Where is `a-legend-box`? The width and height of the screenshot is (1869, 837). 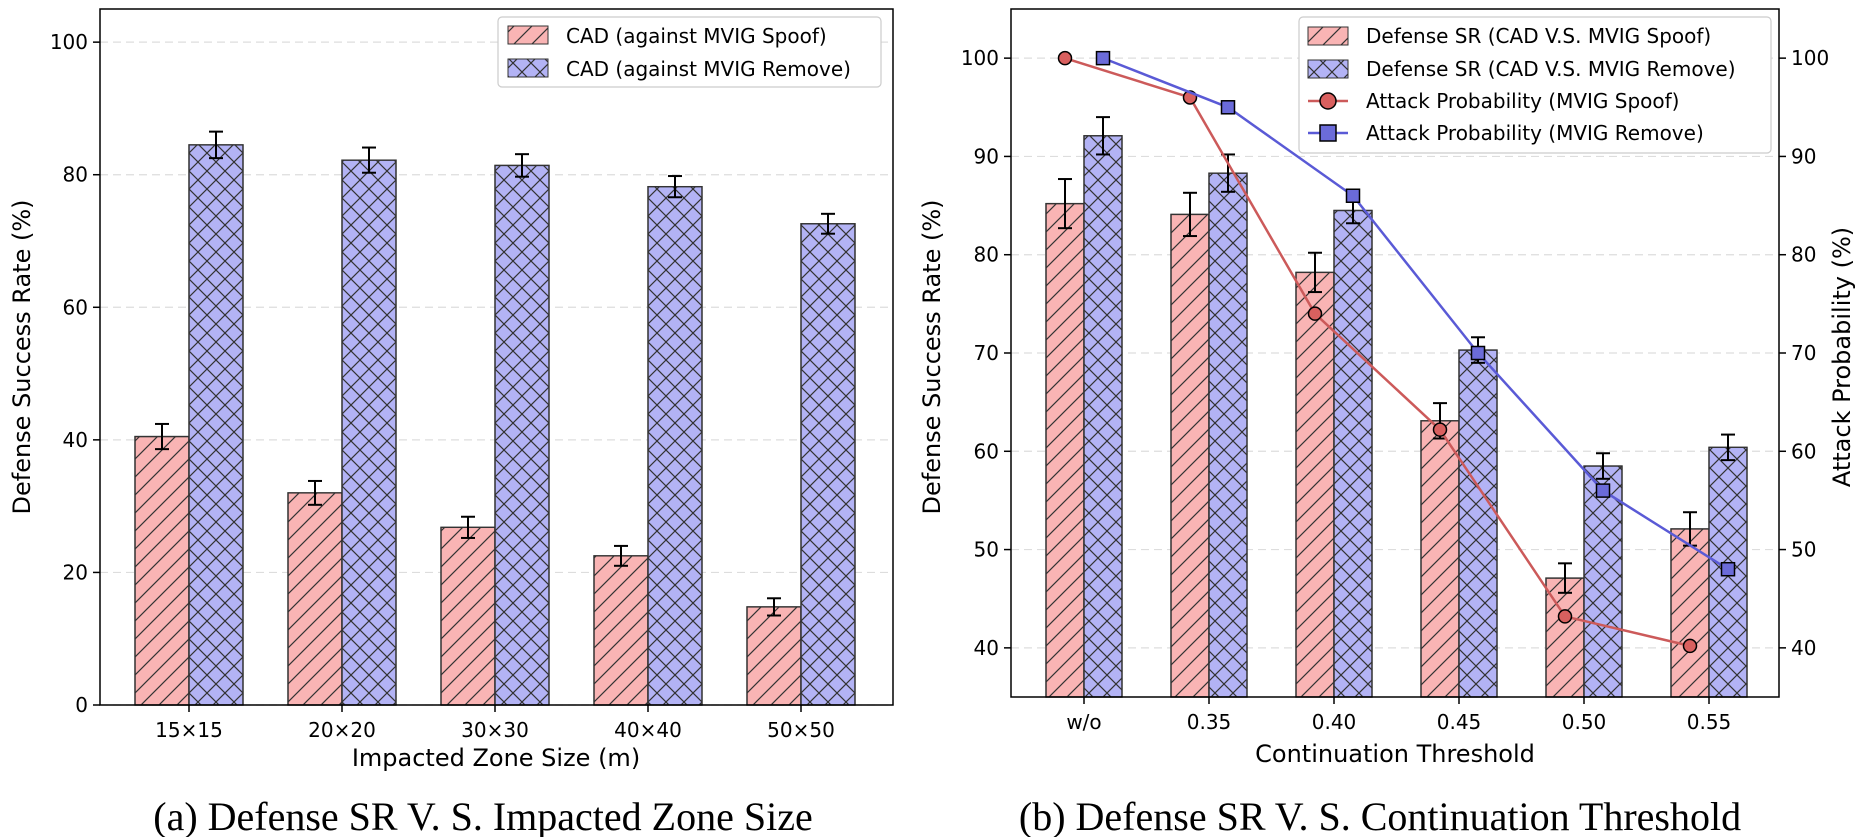
a-legend-box is located at coordinates (689, 52).